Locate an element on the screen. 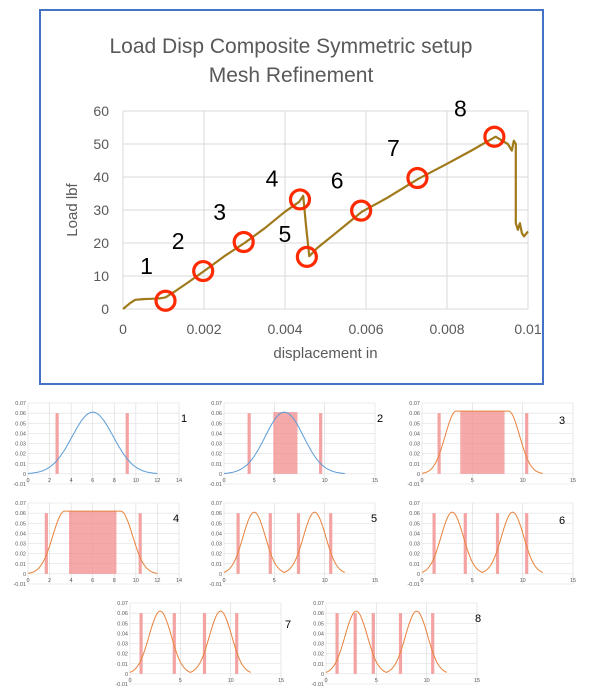 Image resolution: width=600 pixels, height=700 pixels. panel-number-label: 5 is located at coordinates (374, 519).